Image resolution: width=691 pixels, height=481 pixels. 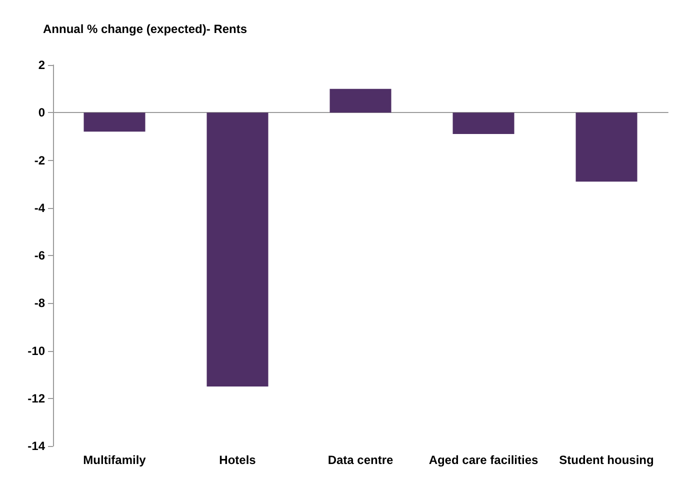 What do you see at coordinates (483, 460) in the screenshot?
I see `x-tick-label: Aged care facilities` at bounding box center [483, 460].